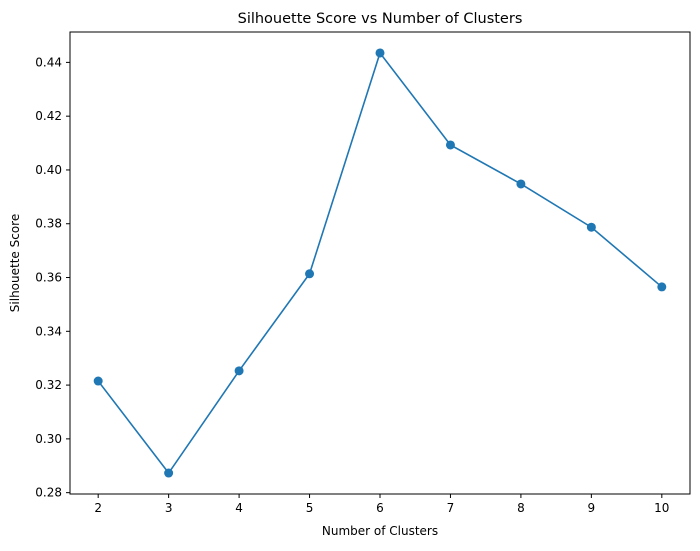 This screenshot has width=700, height=551. What do you see at coordinates (48, 170) in the screenshot?
I see `y-tick-label: 0.40` at bounding box center [48, 170].